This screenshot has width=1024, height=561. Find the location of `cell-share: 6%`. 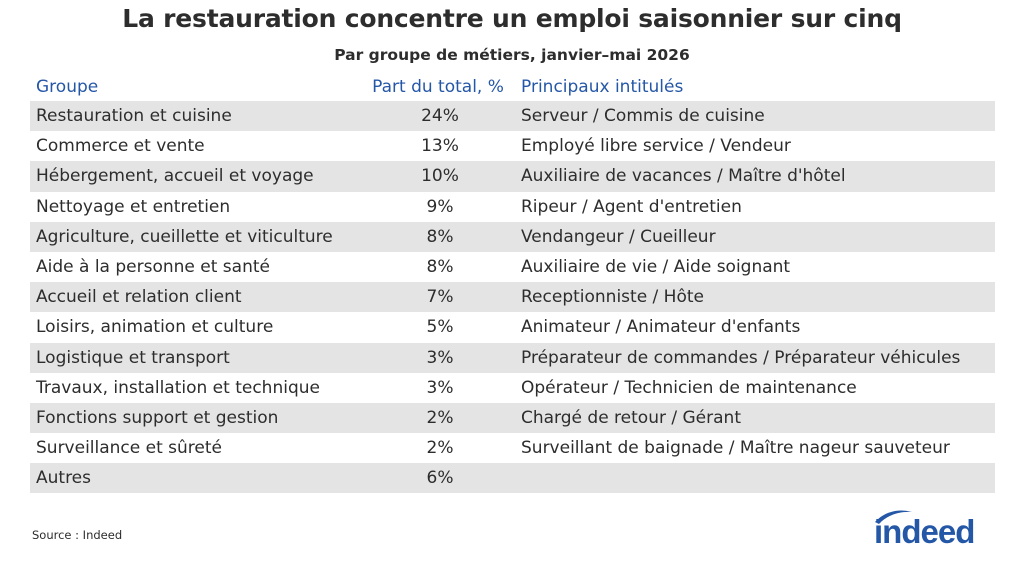

cell-share: 6% is located at coordinates (440, 478).